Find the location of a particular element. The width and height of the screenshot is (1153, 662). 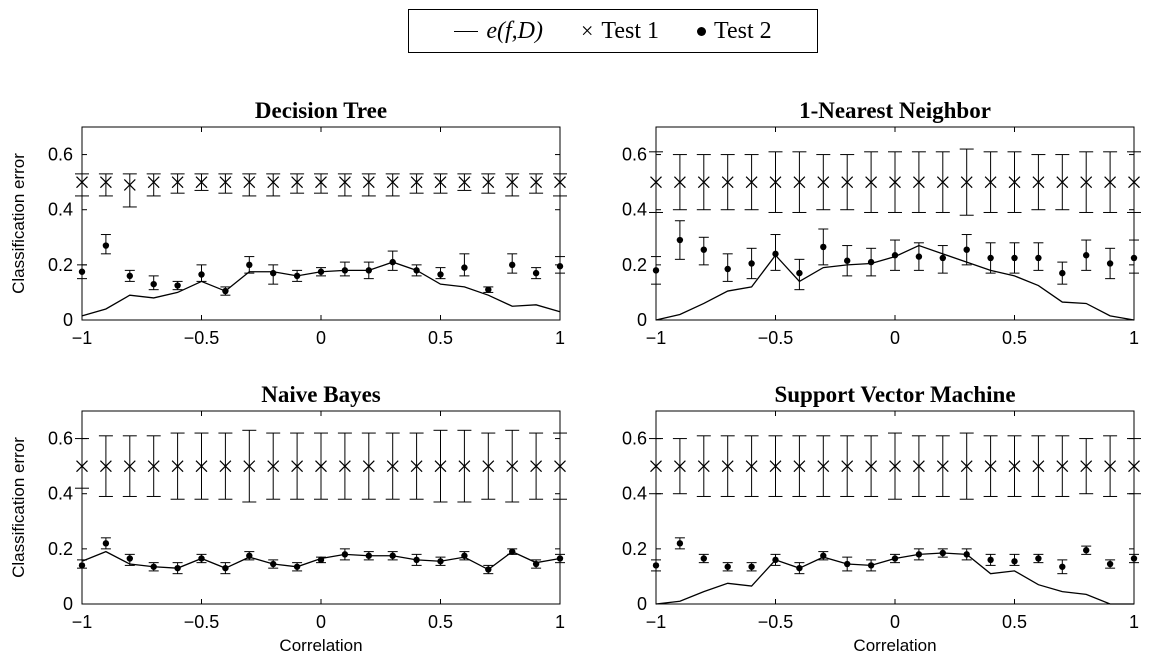

x-axis-label: Correlation is located at coordinates (320, 645).